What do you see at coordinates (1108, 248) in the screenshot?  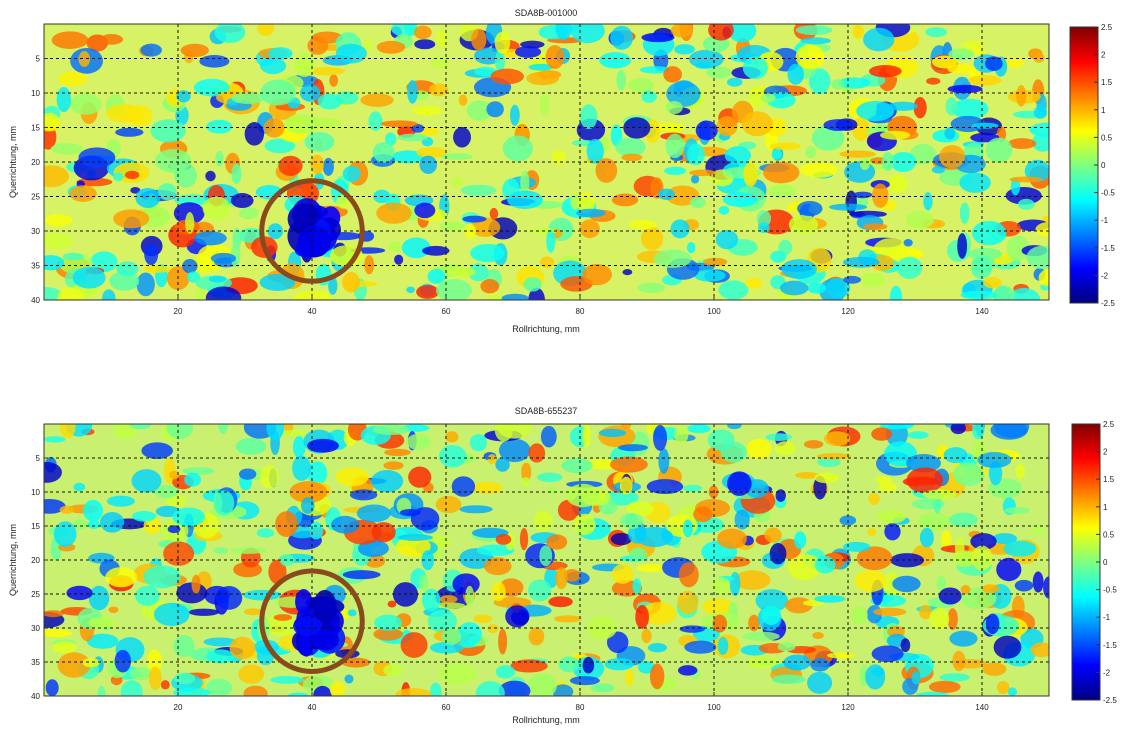 I see `colorbar-tick-label: -1.5` at bounding box center [1108, 248].